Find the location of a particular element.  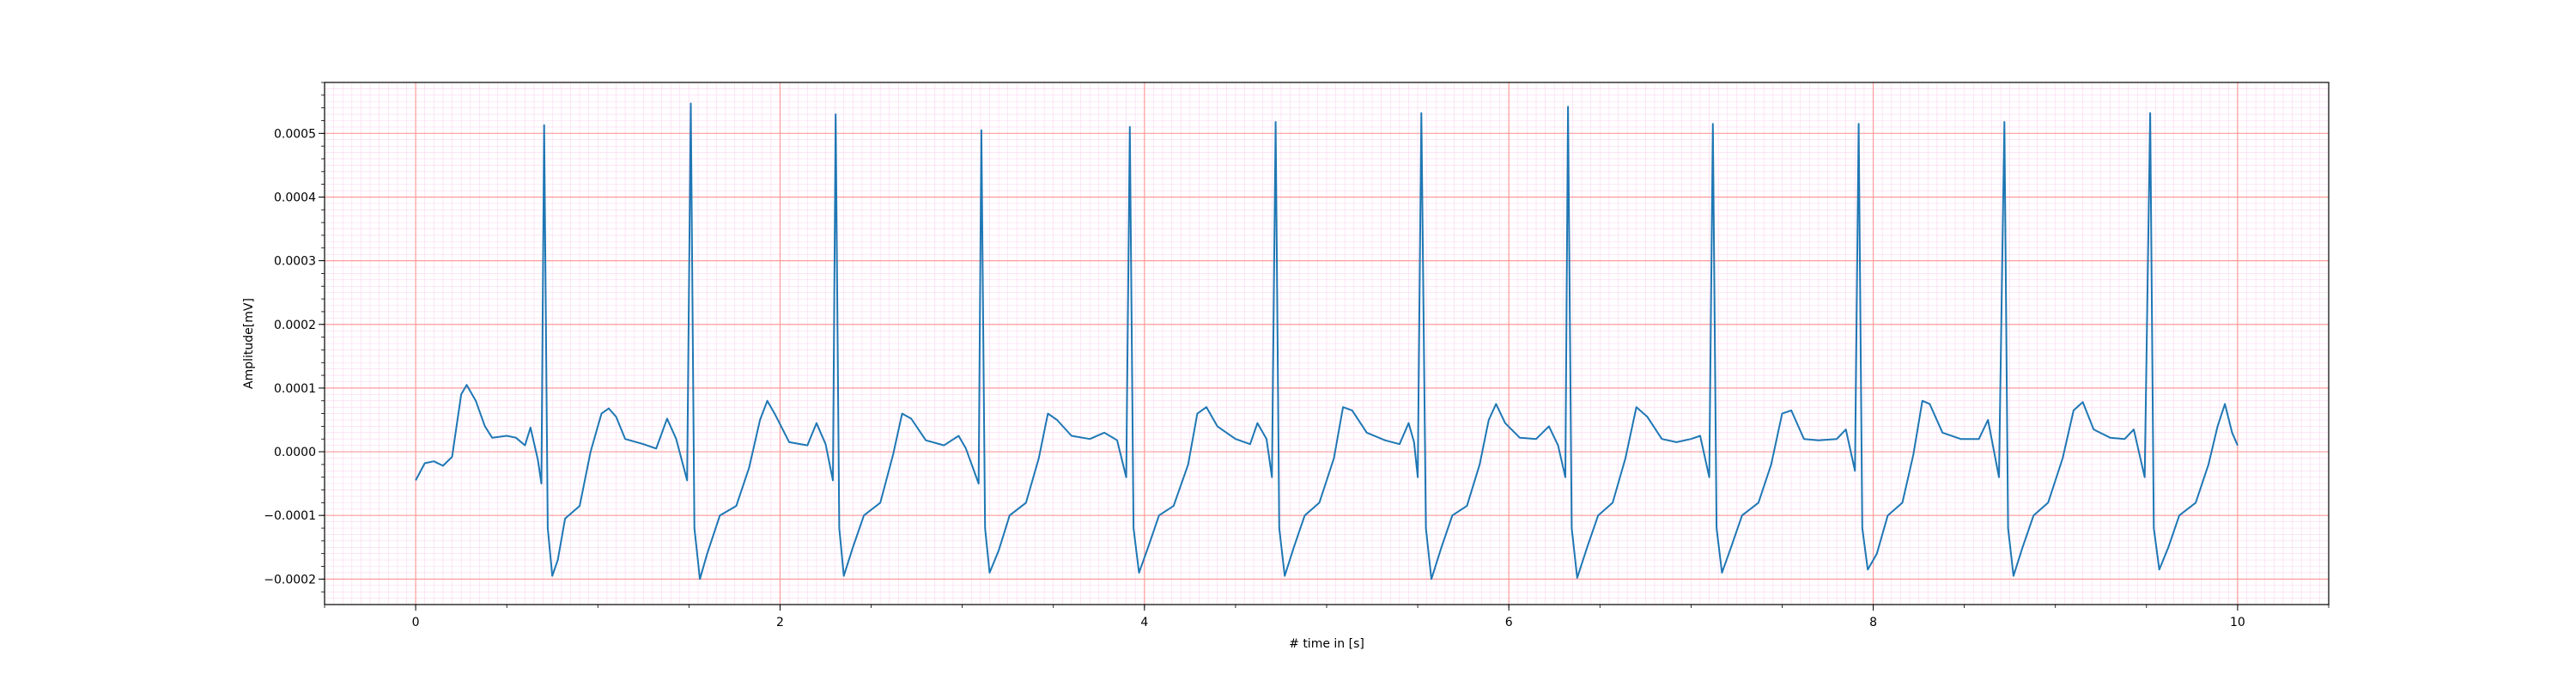

x-tick-label: 0 is located at coordinates (416, 622).